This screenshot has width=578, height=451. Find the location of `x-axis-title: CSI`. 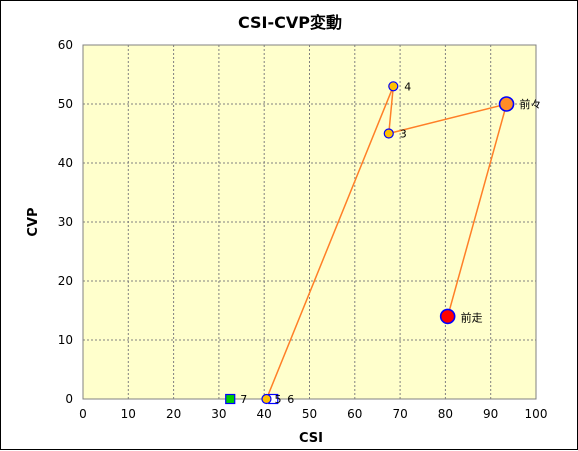

x-axis-title: CSI is located at coordinates (311, 438).